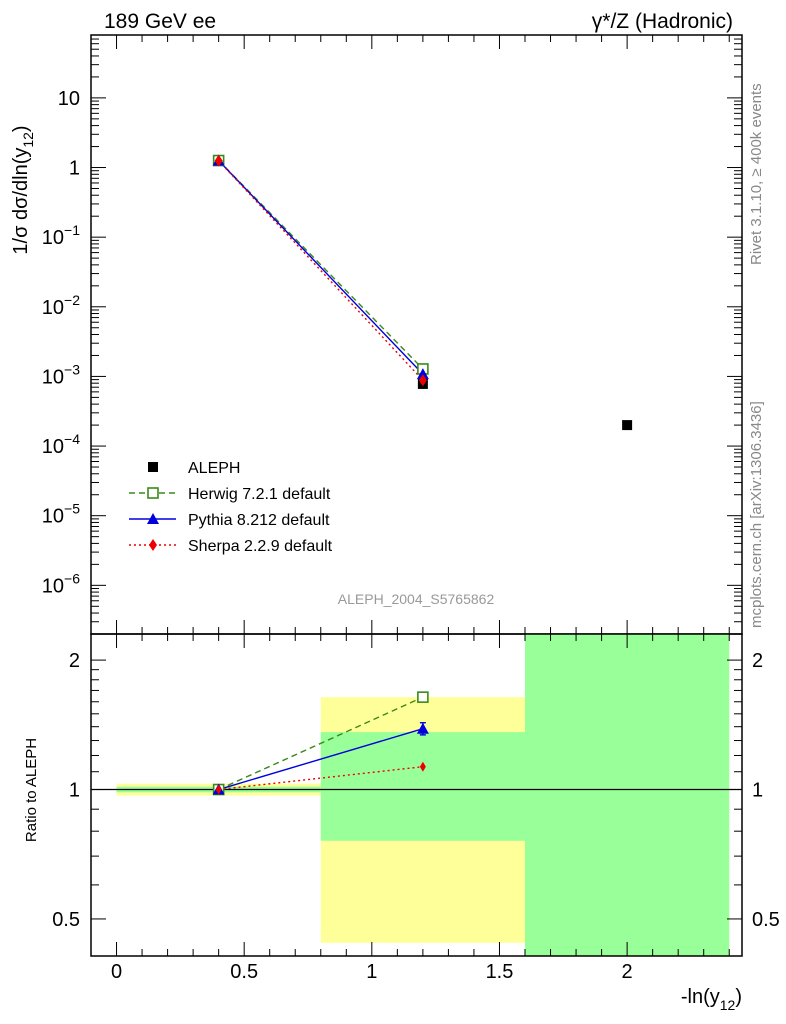 The image size is (786, 1024). What do you see at coordinates (757, 791) in the screenshot?
I see `ratio-y-tick-label-right: 1` at bounding box center [757, 791].